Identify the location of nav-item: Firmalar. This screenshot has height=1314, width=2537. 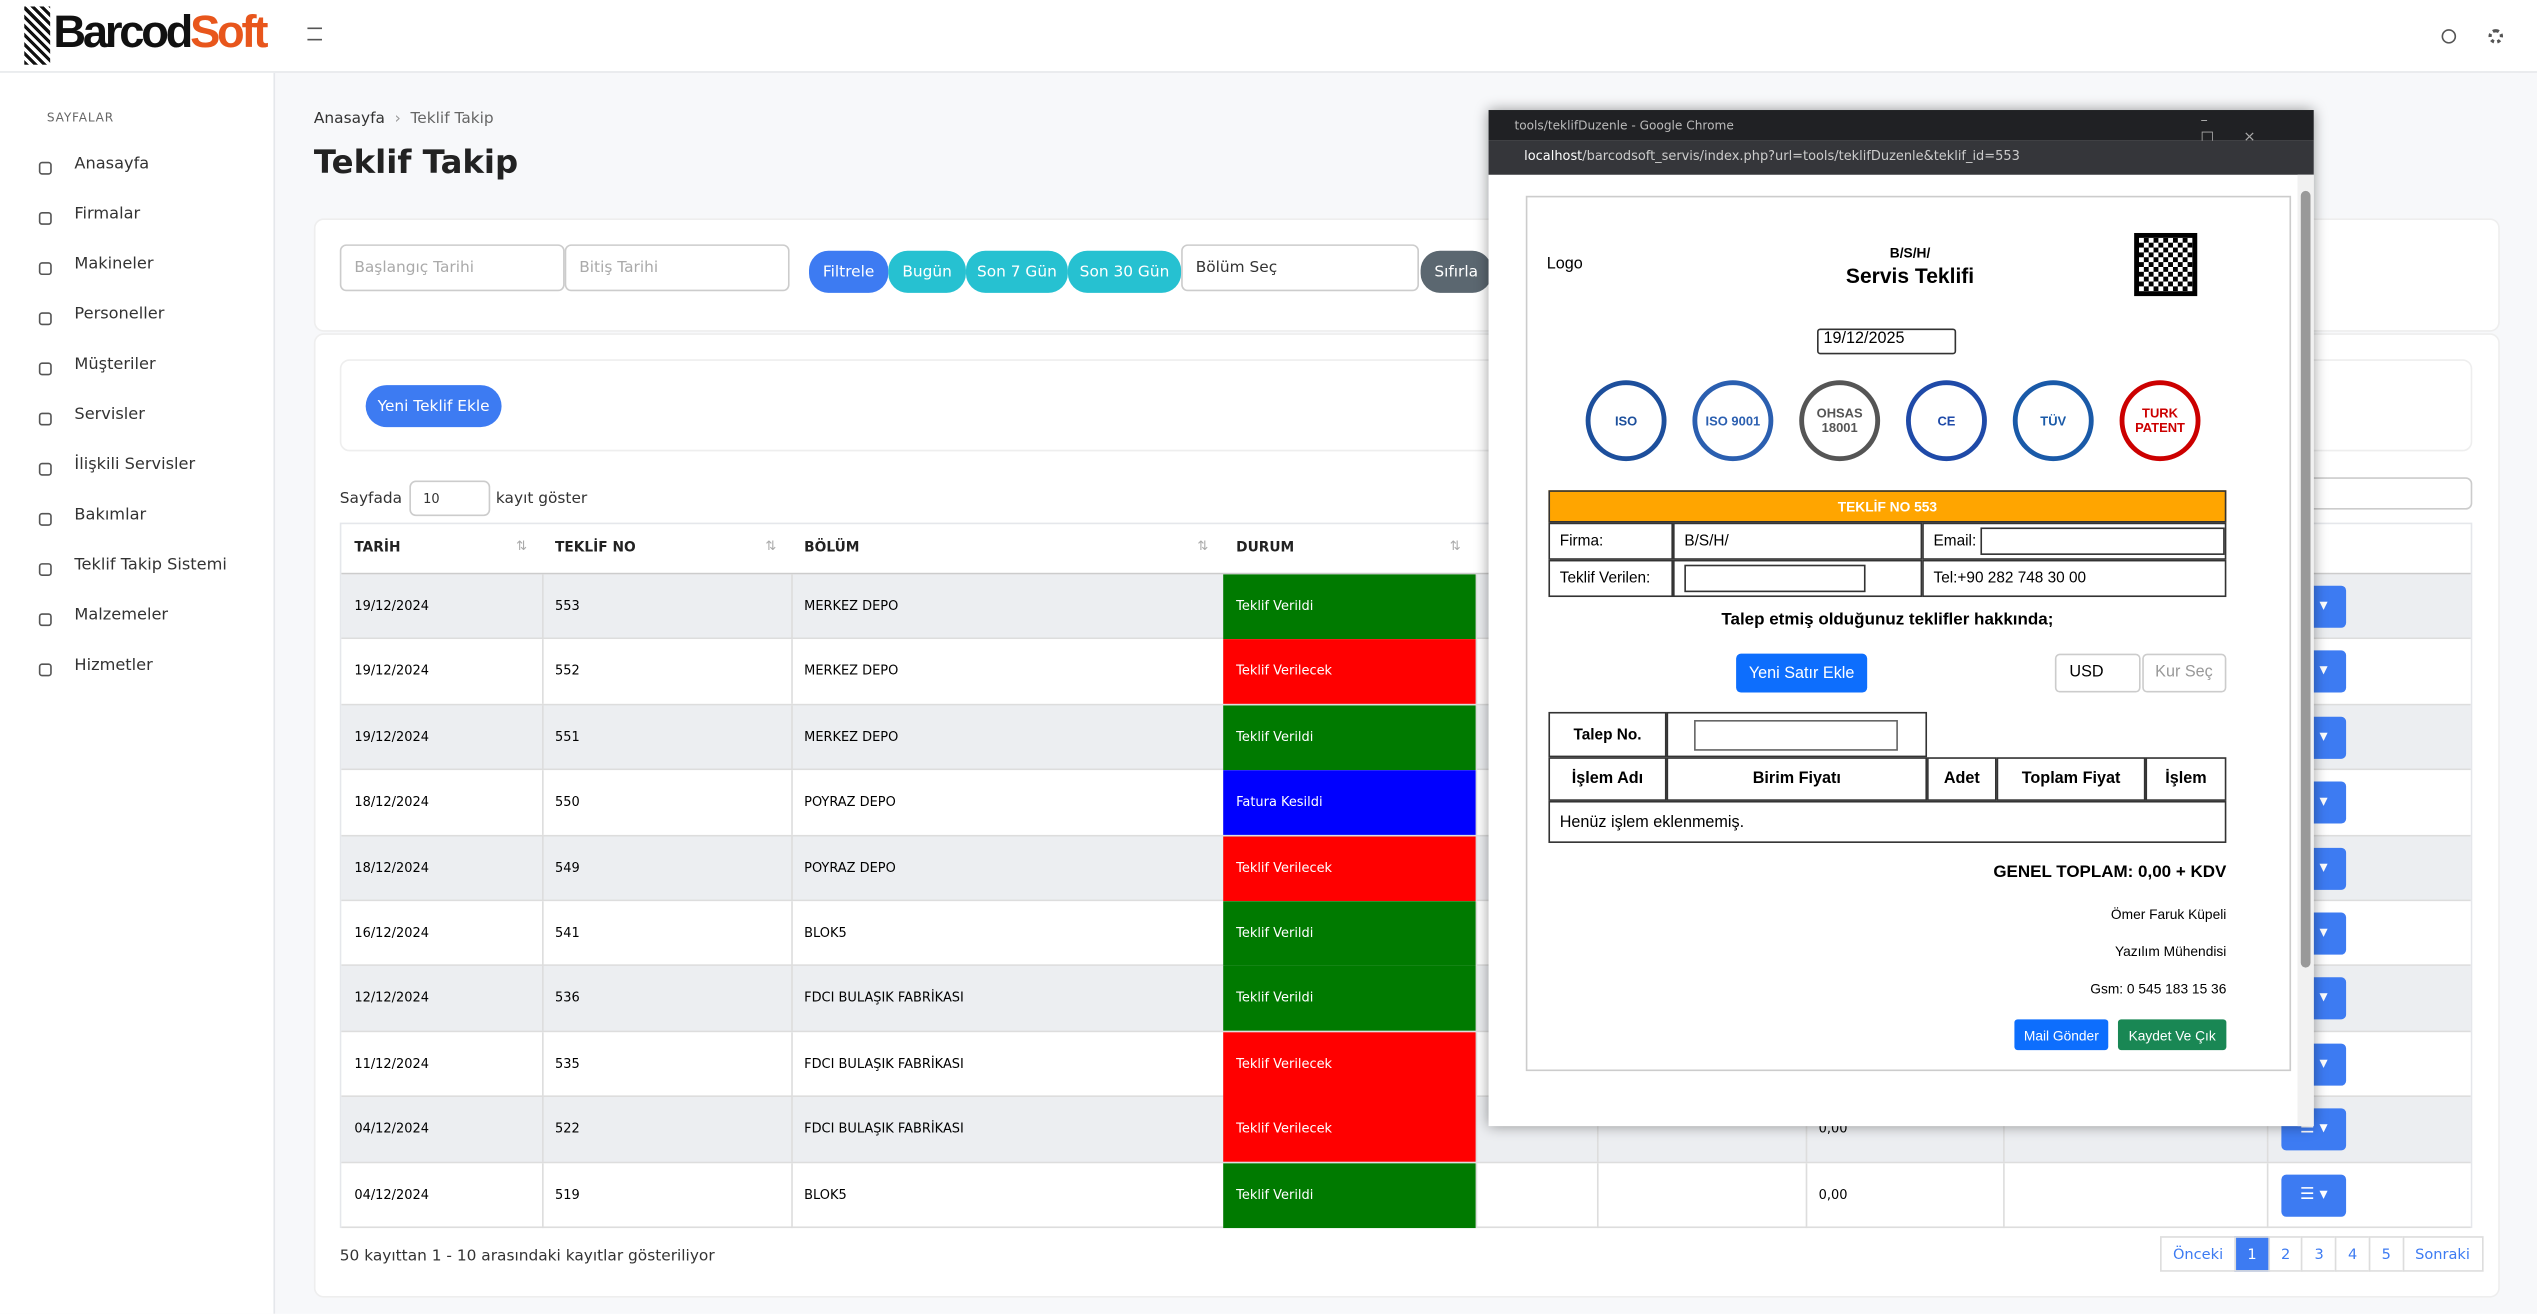
(107, 214).